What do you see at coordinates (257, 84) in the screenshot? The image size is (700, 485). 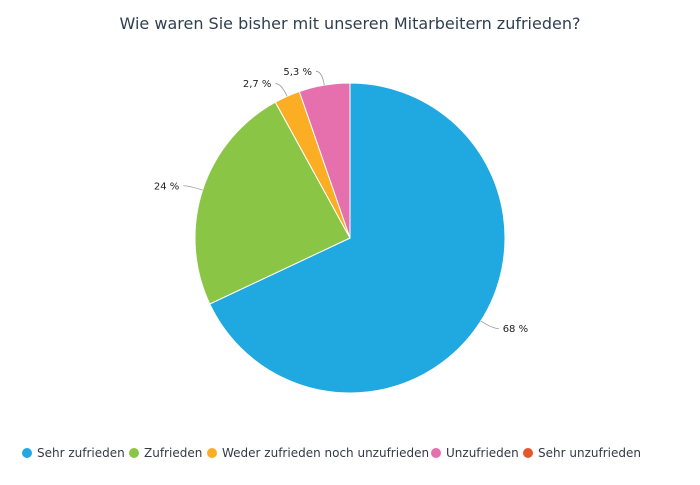 I see `data-label-weder-zufrieden-noch-unzufrieden: 2,7 %` at bounding box center [257, 84].